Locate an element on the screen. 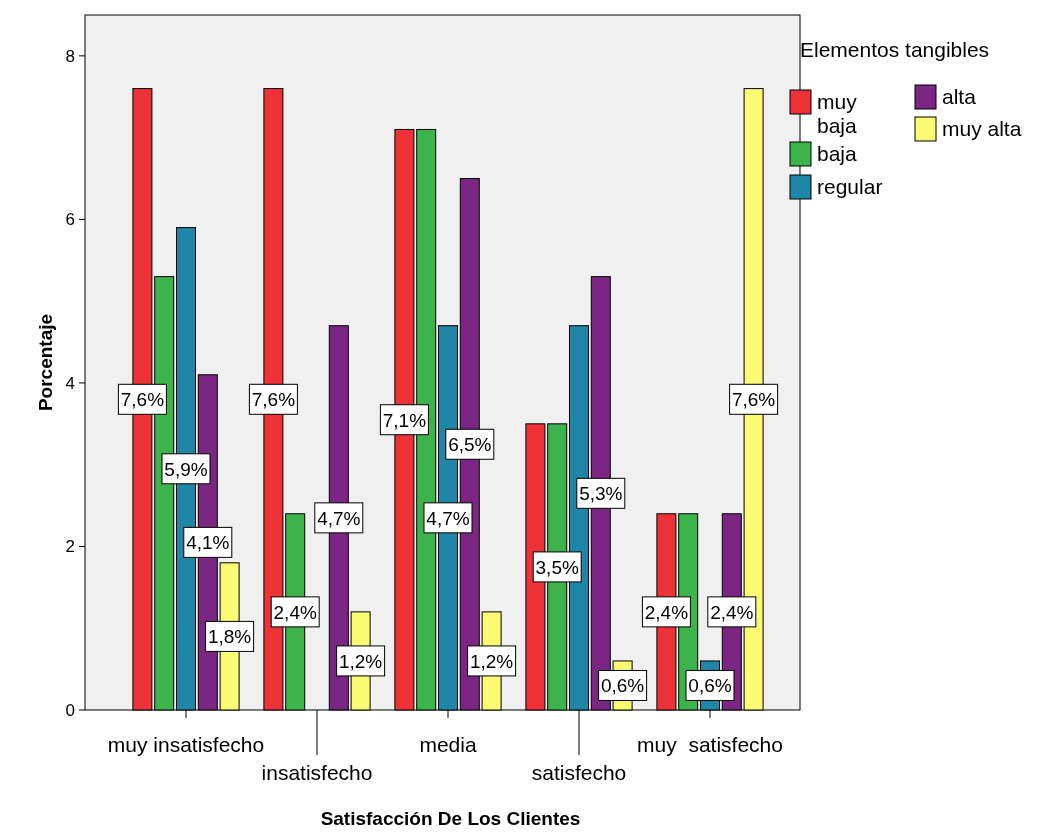 The image size is (1039, 832). y-axis-title: Porcentaje is located at coordinates (45, 362).